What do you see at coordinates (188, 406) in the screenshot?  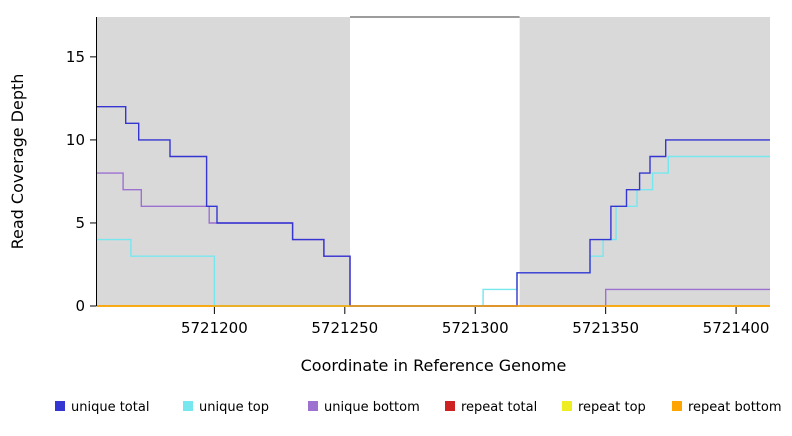 I see `legend-swatch-unique-top` at bounding box center [188, 406].